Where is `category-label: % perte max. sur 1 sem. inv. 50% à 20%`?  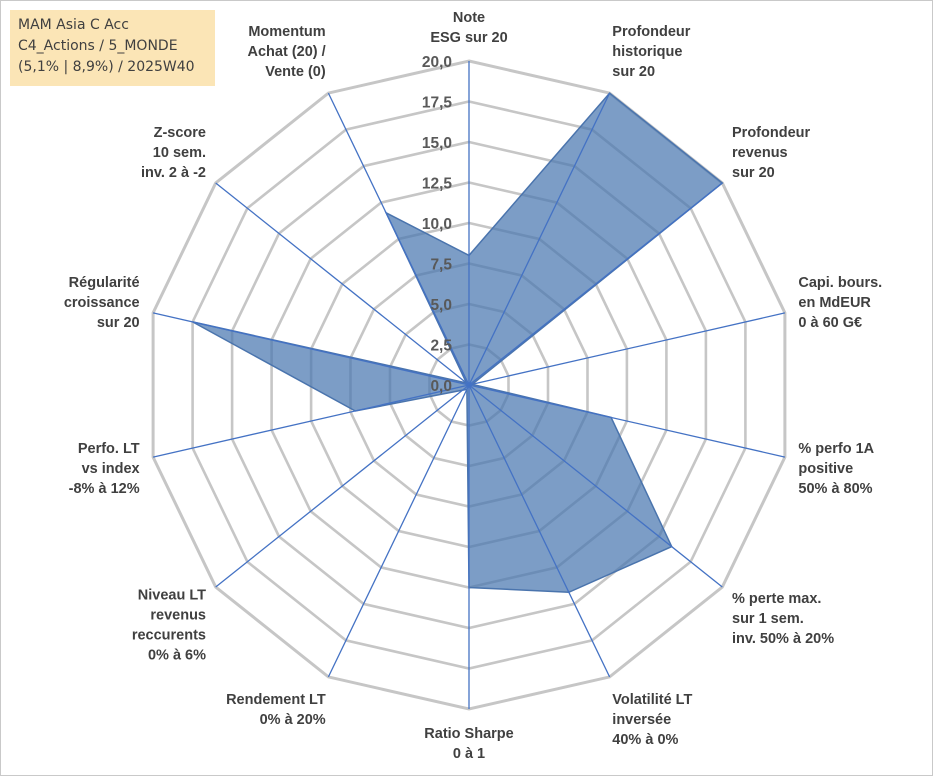
category-label: % perte max. sur 1 sem. inv. 50% à 20% is located at coordinates (783, 619).